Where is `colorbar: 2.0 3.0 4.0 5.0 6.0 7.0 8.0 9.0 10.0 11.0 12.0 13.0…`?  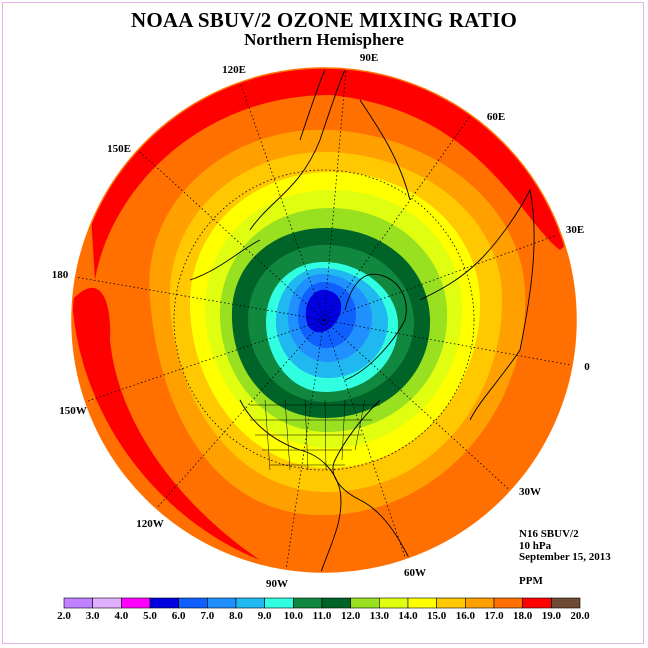 colorbar: 2.0 3.0 4.0 5.0 6.0 7.0 8.0 9.0 10.0 11.0 12.0 13.0… is located at coordinates (323, 609).